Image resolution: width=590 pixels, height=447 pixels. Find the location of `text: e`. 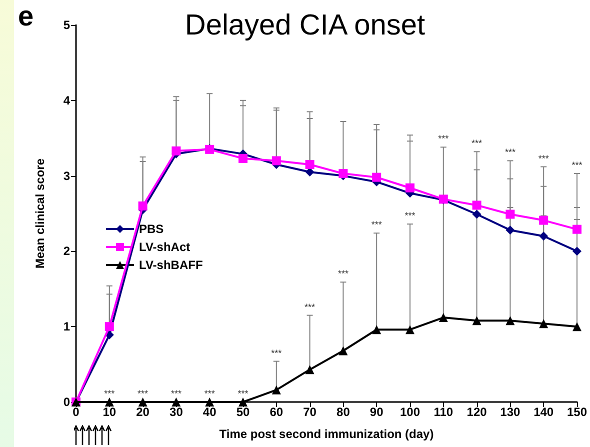

text: e is located at coordinates (26, 16).